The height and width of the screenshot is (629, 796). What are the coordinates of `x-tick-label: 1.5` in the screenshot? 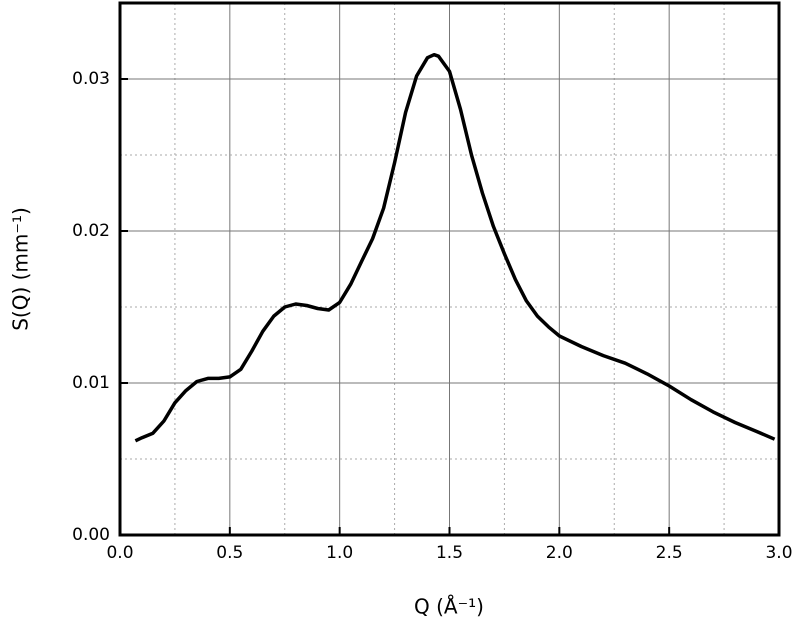 It's located at (449, 553).